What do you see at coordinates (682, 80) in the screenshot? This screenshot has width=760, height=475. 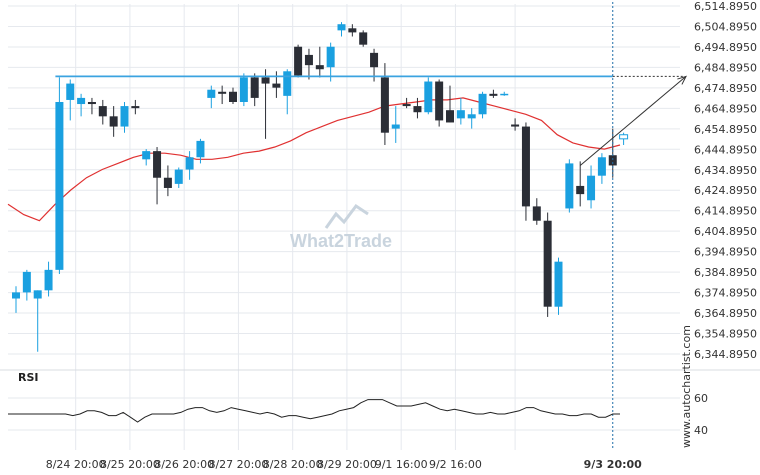 I see `projection-arrow-head` at bounding box center [682, 80].